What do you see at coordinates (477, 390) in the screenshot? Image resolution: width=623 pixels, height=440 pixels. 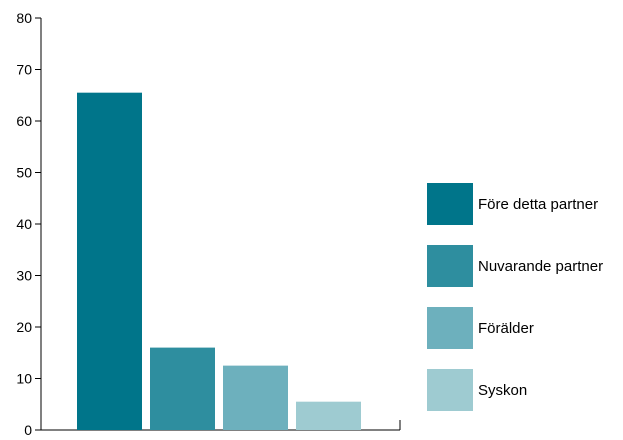 I see `legend-item: Syskon` at bounding box center [477, 390].